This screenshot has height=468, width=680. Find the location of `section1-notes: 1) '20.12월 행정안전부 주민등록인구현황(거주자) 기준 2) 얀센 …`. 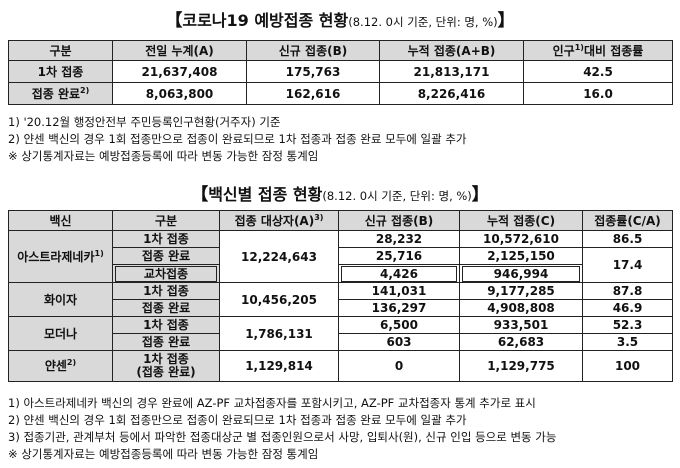

section1-notes: 1) '20.12월 행정안전부 주민등록인구현황(거주자) 기준 2) 얀센 … is located at coordinates (237, 139).